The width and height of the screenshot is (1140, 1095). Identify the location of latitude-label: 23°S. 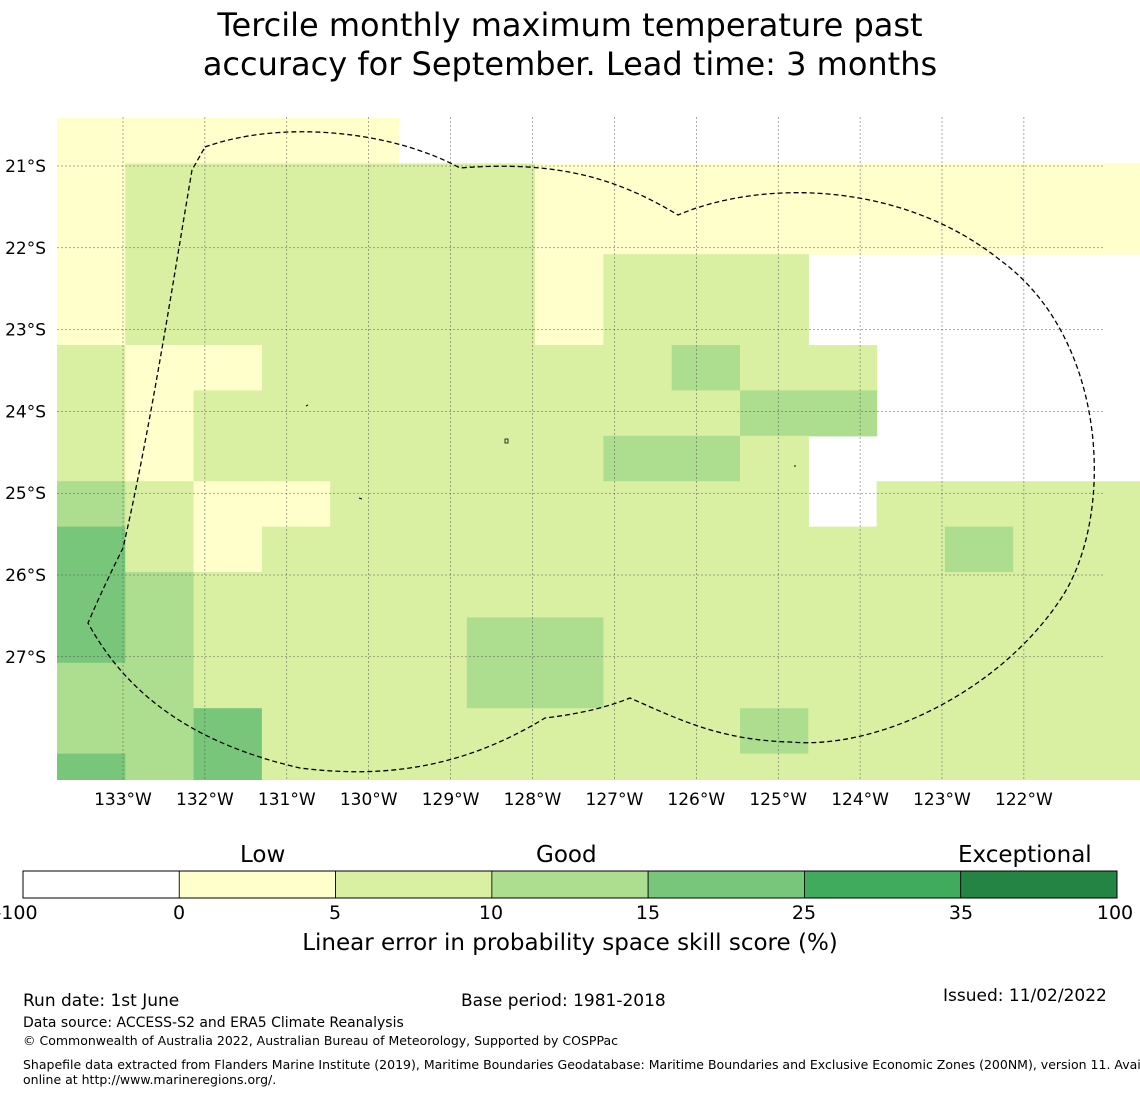
(25, 331).